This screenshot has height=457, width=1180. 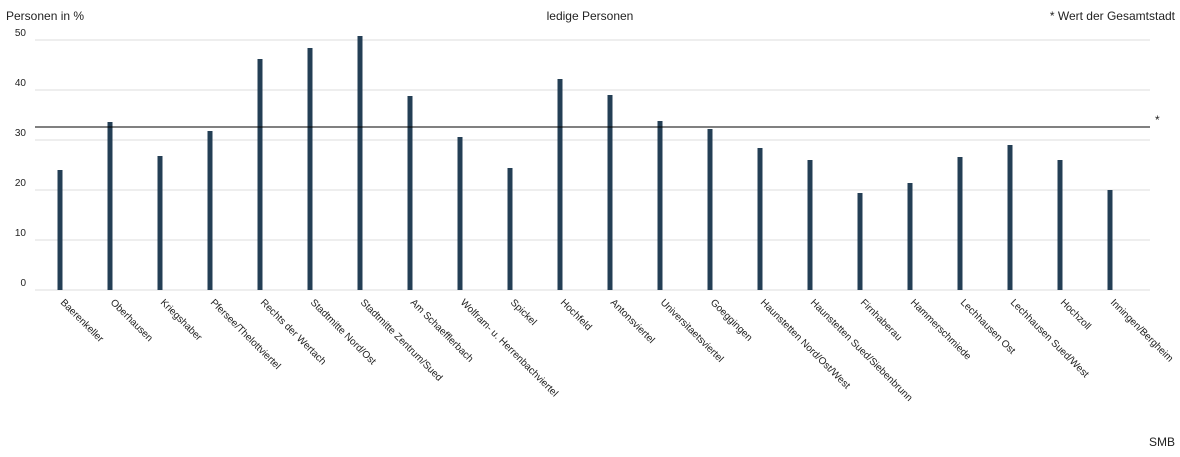 I want to click on y-axis-label: Personen in %, so click(x=45, y=16).